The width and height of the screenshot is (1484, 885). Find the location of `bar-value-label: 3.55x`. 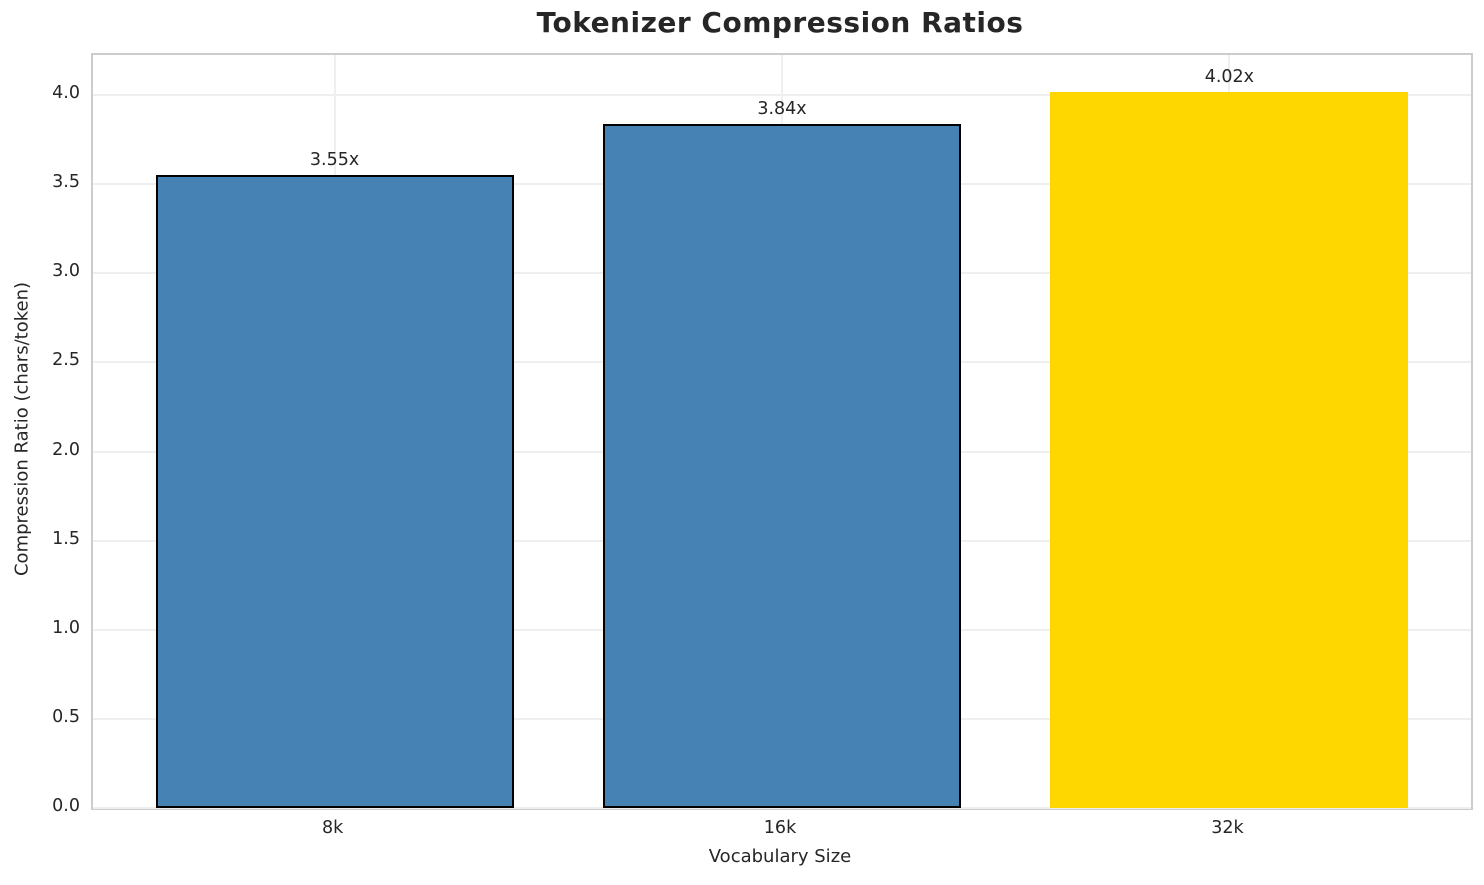

bar-value-label: 3.55x is located at coordinates (334, 160).